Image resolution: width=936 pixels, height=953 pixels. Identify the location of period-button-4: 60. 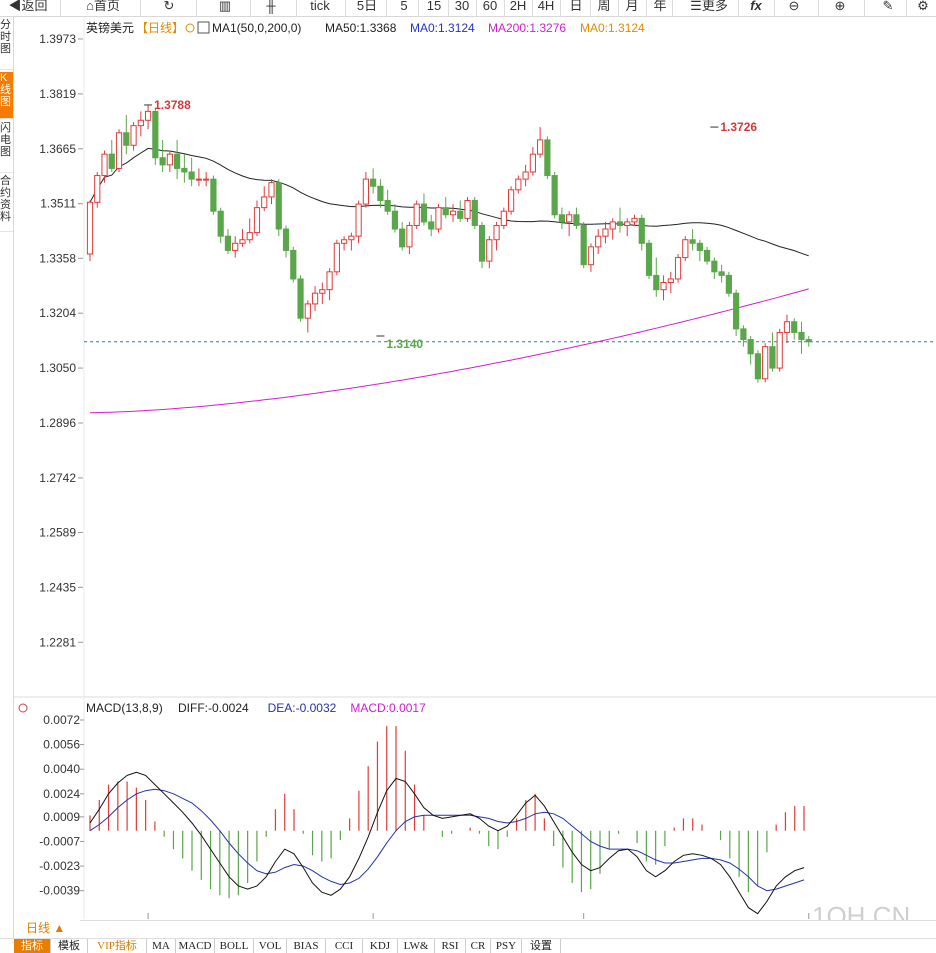
(490, 6).